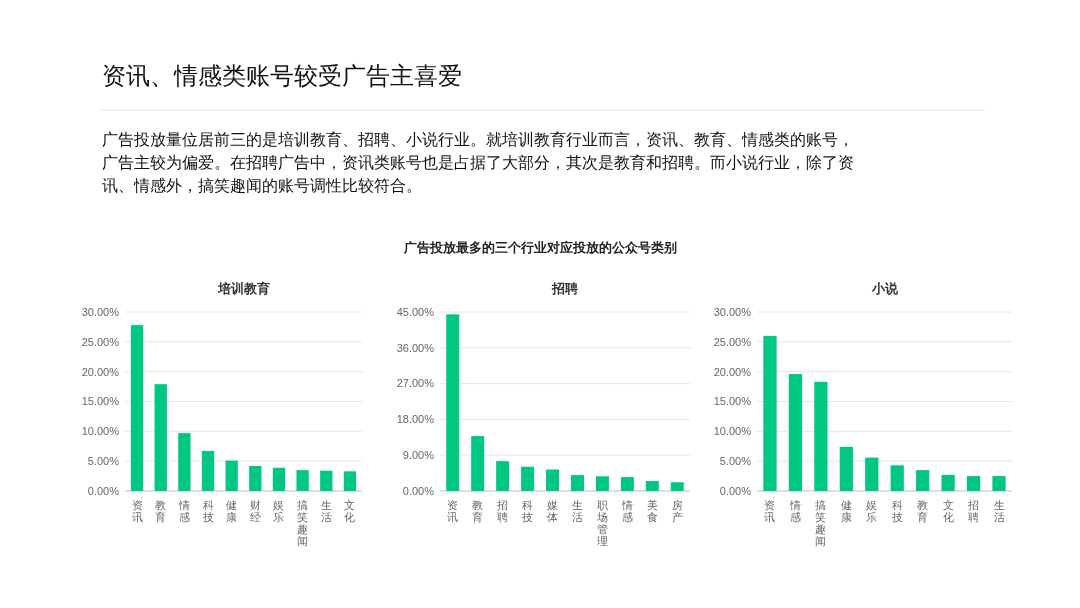  What do you see at coordinates (564, 288) in the screenshot?
I see `chart-title: 招聘` at bounding box center [564, 288].